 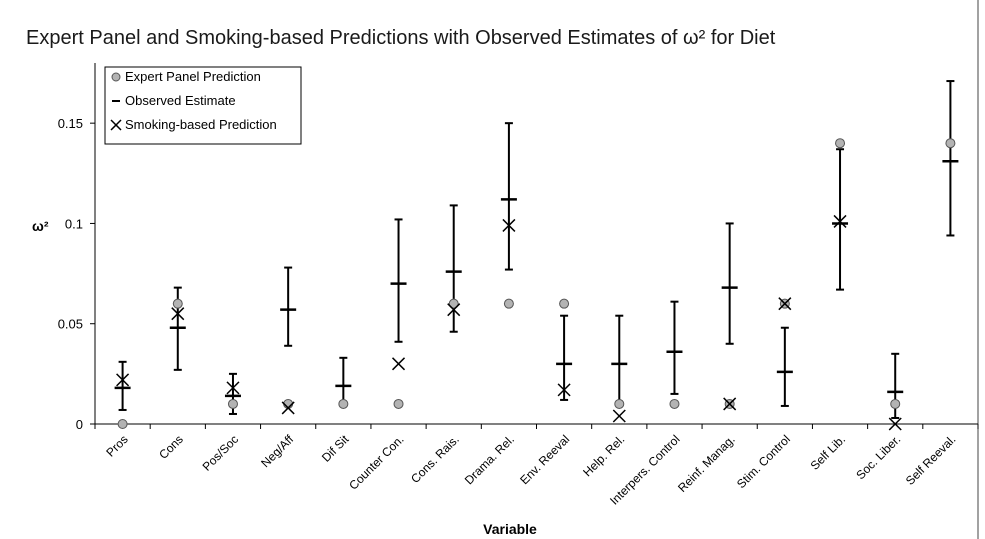 I want to click on legend-entry-label: Expert Panel Prediction, so click(x=193, y=76).